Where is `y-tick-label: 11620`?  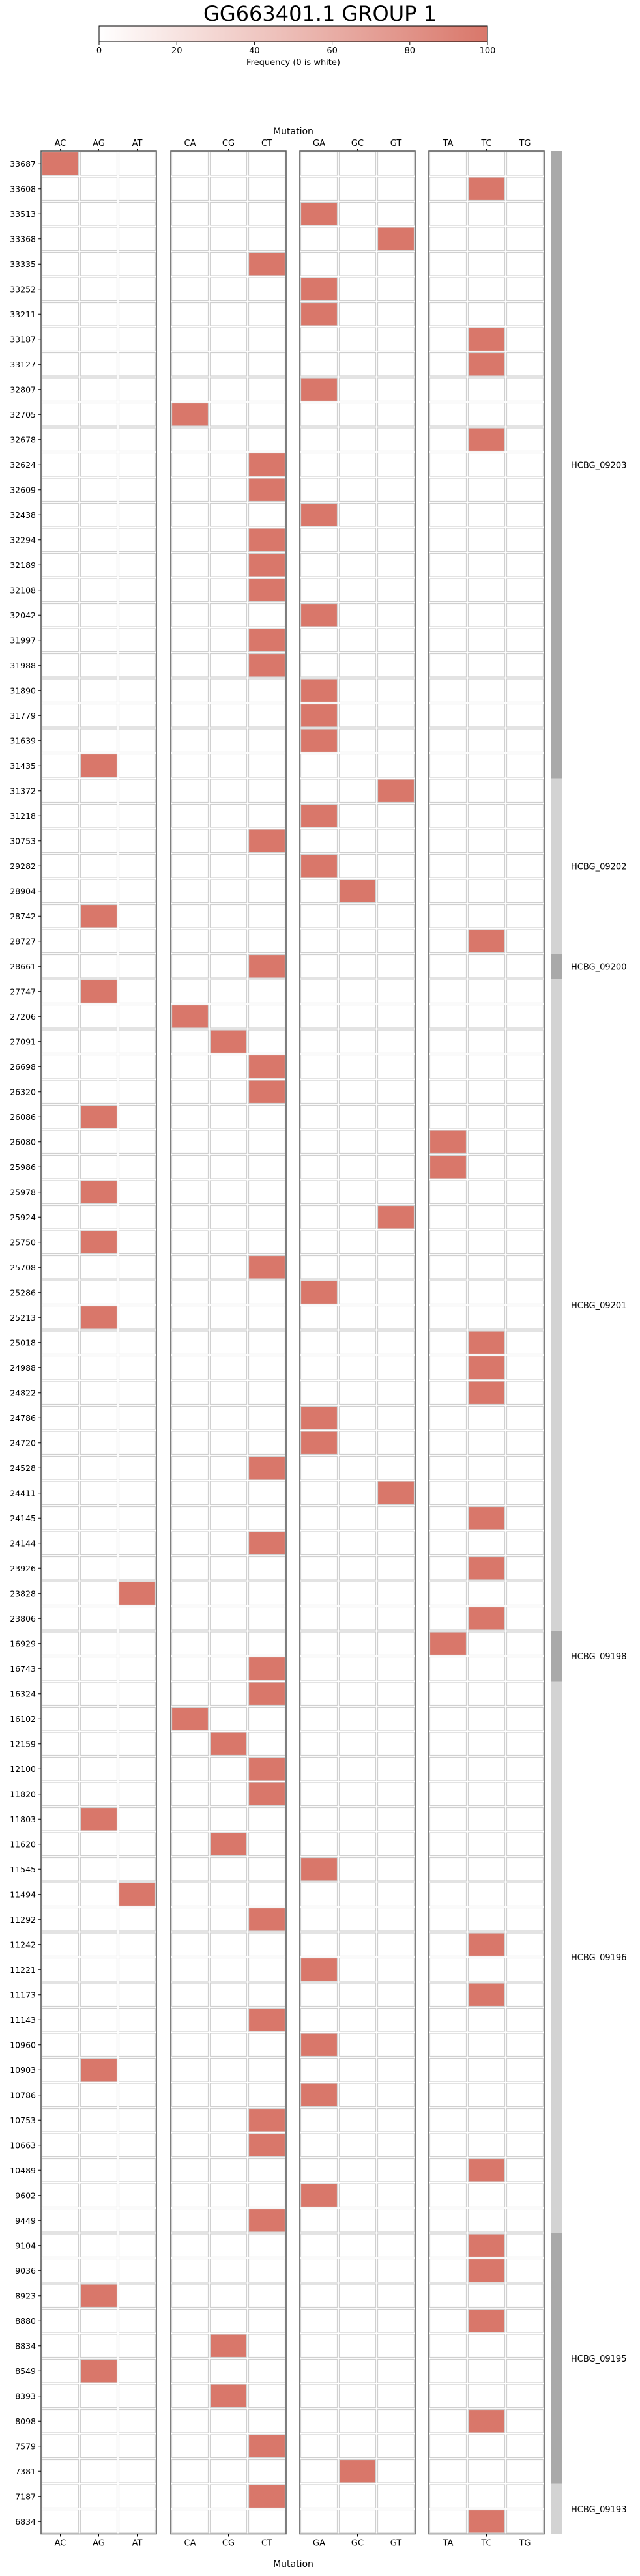
y-tick-label: 11620 is located at coordinates (23, 1844).